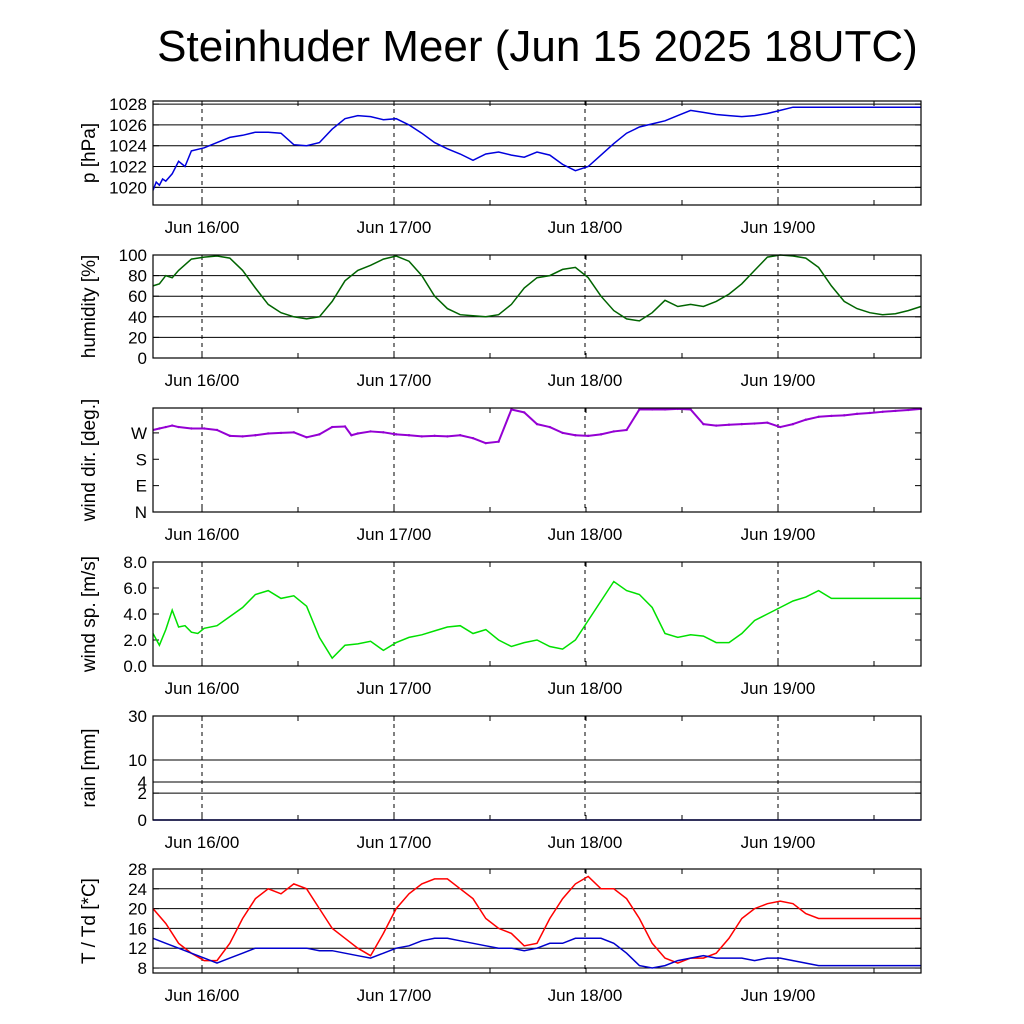 This screenshot has height=1024, width=1024. I want to click on wind_dir-y-tick-label: N, so click(141, 512).